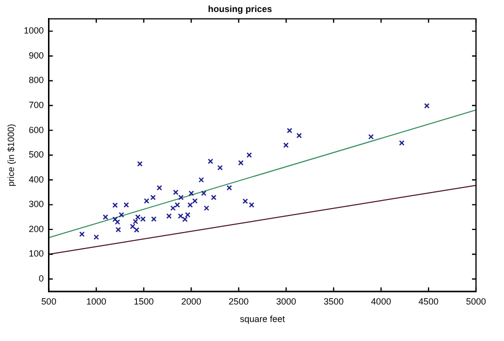  Describe the element at coordinates (36, 229) in the screenshot. I see `y-tick-label: 200` at that location.